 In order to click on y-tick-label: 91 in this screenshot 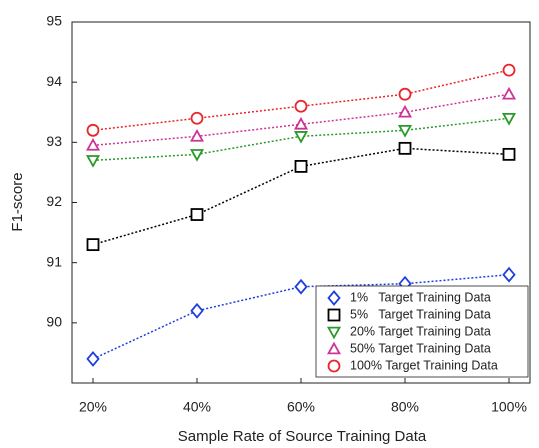, I will do `click(54, 261)`.